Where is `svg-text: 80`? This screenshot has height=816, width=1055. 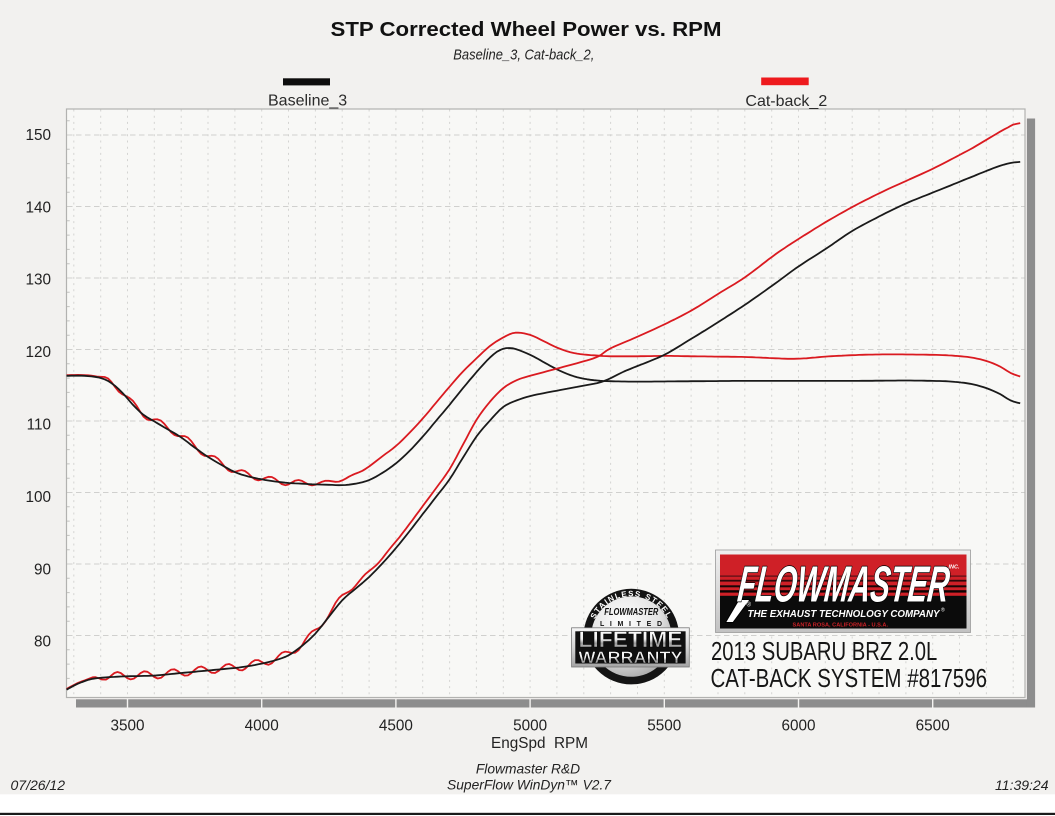
svg-text: 80 is located at coordinates (42, 642).